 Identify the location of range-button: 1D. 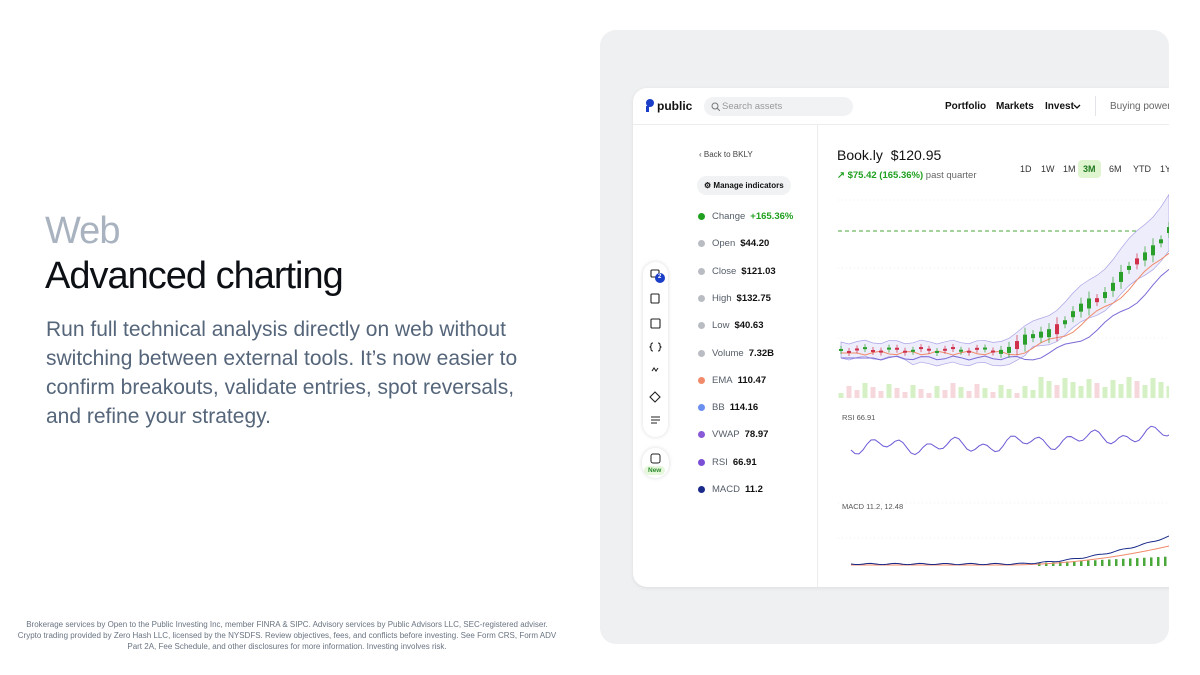
(1026, 169).